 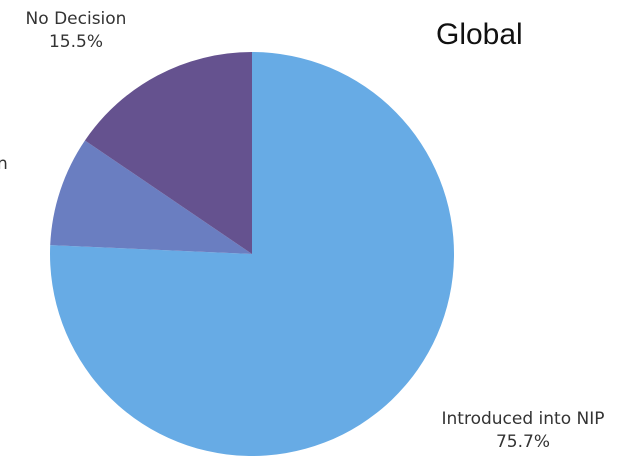 I want to click on slice-label-introduced: Introduced into NIP 75.7%, so click(x=523, y=431).